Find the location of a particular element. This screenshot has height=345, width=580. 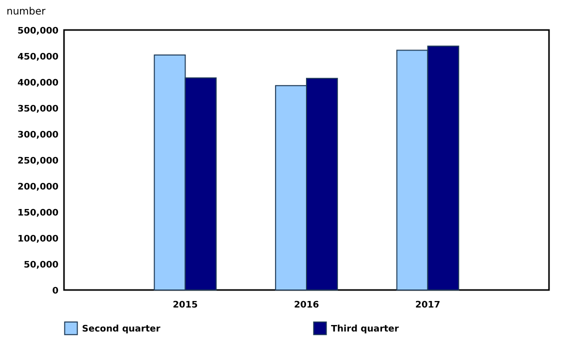

y-tick-label: 300,000 is located at coordinates (38, 135).